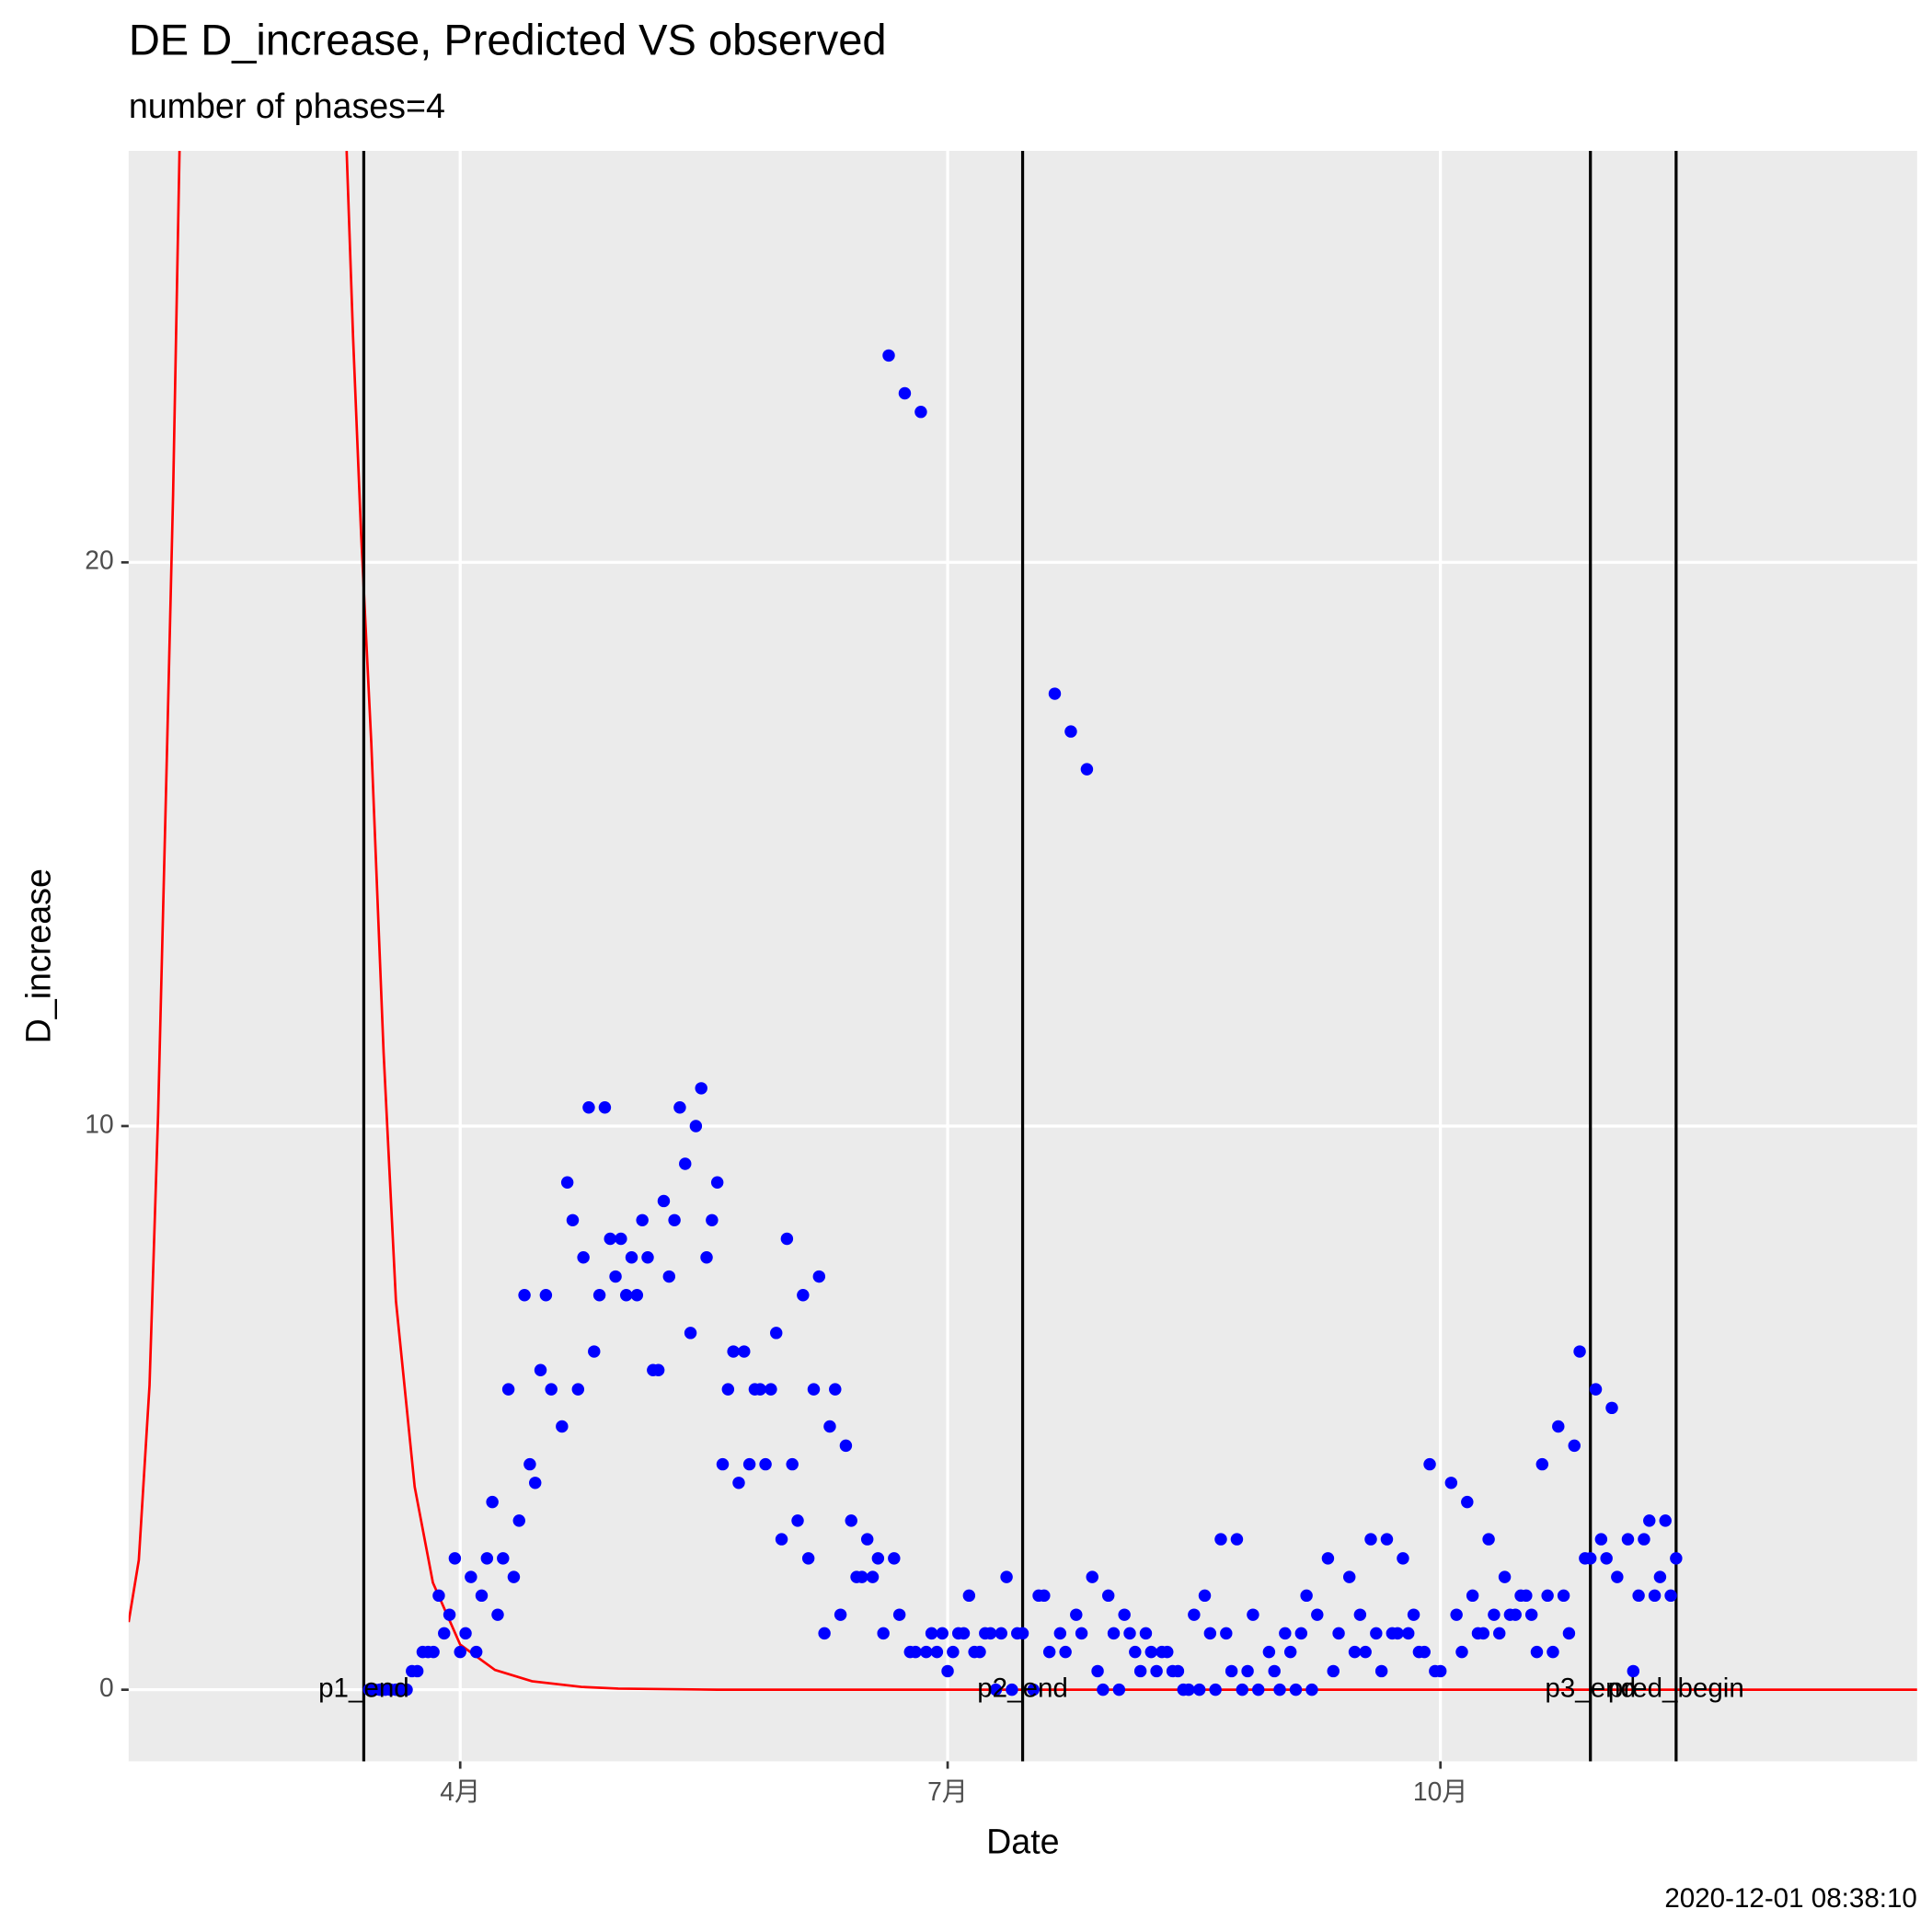 The height and width of the screenshot is (1932, 1932). What do you see at coordinates (508, 39) in the screenshot?
I see `chart-title: DE D_increase, Predicted VS observed` at bounding box center [508, 39].